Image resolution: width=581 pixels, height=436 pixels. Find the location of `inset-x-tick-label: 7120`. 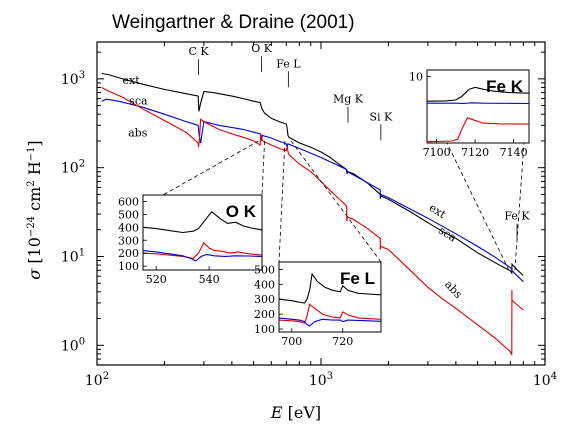

inset-x-tick-label: 7120 is located at coordinates (475, 152).